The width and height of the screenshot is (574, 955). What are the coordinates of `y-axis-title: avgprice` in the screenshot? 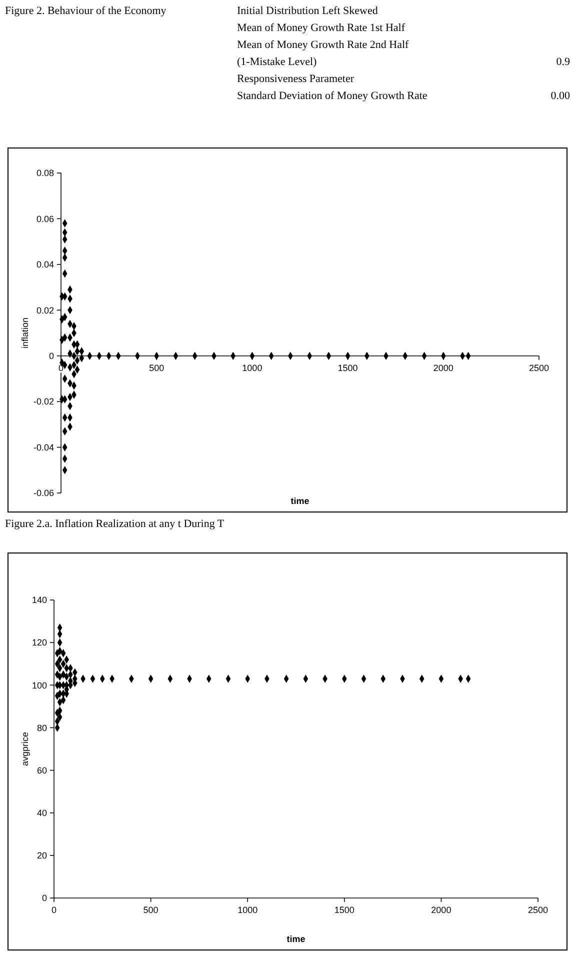 It's located at (25, 749).